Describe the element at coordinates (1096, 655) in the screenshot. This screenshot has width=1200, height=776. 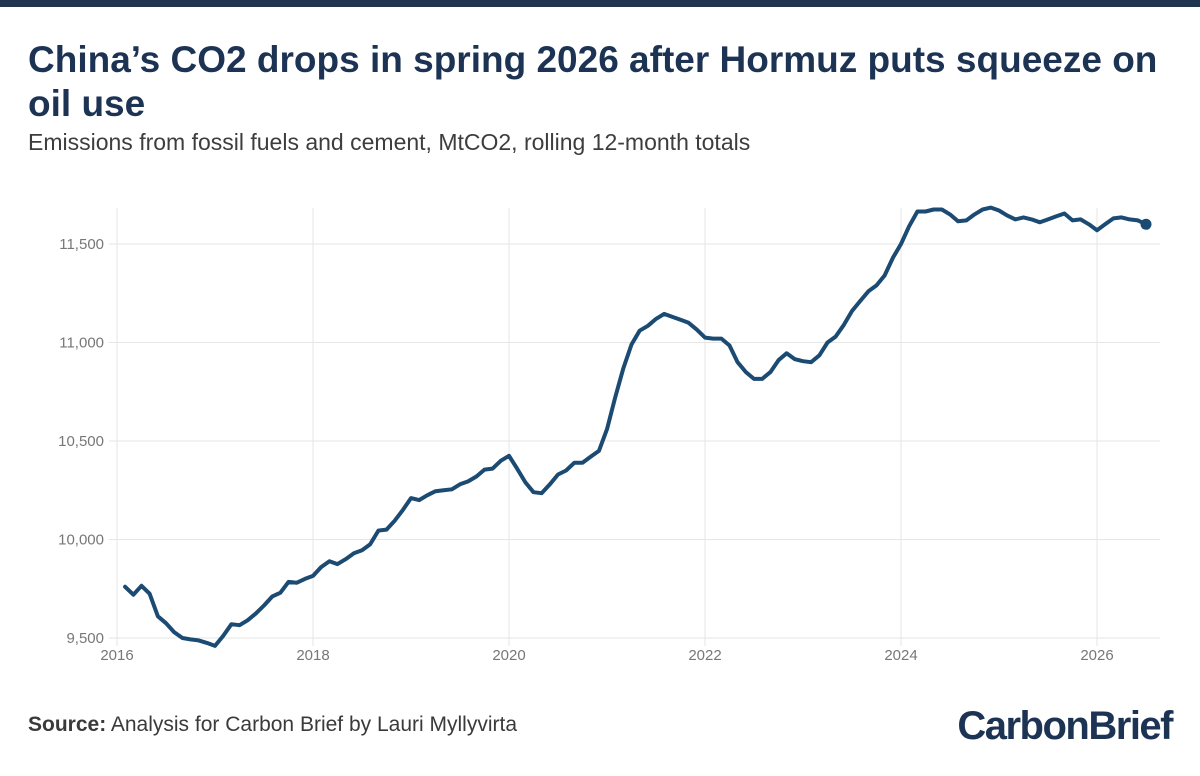
I see `x-tick-label: 2026` at that location.